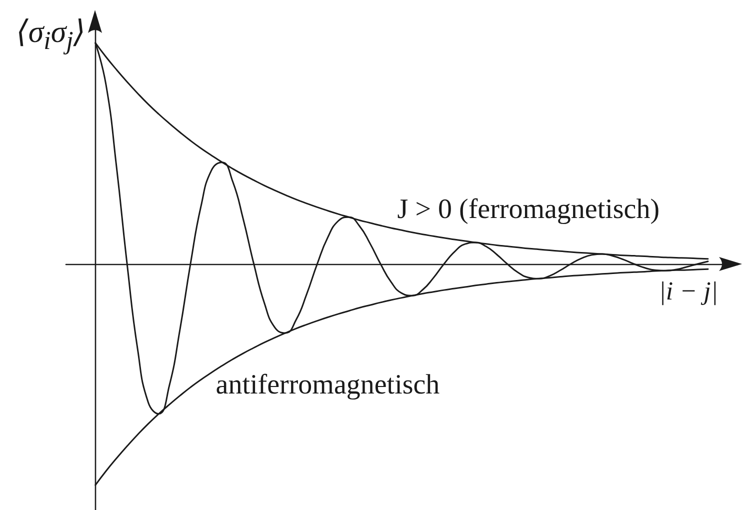  What do you see at coordinates (328, 384) in the screenshot?
I see `series-label: antiferromagnetisch` at bounding box center [328, 384].